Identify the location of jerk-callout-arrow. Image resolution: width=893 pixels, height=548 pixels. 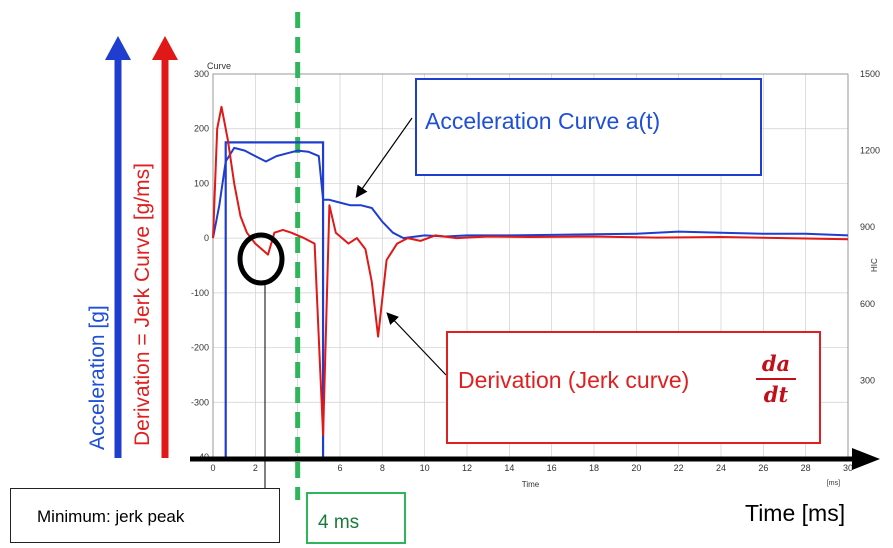
(416, 344).